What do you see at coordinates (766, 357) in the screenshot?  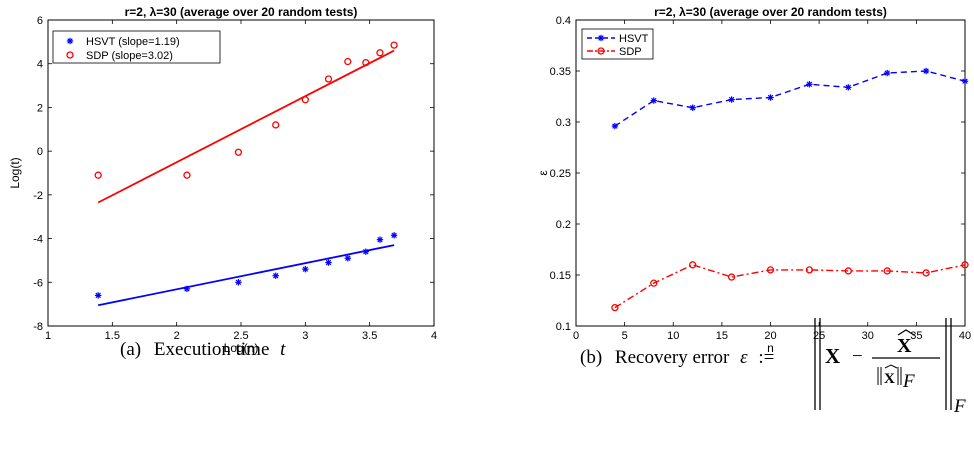 I see `caption-b-assign: :=` at bounding box center [766, 357].